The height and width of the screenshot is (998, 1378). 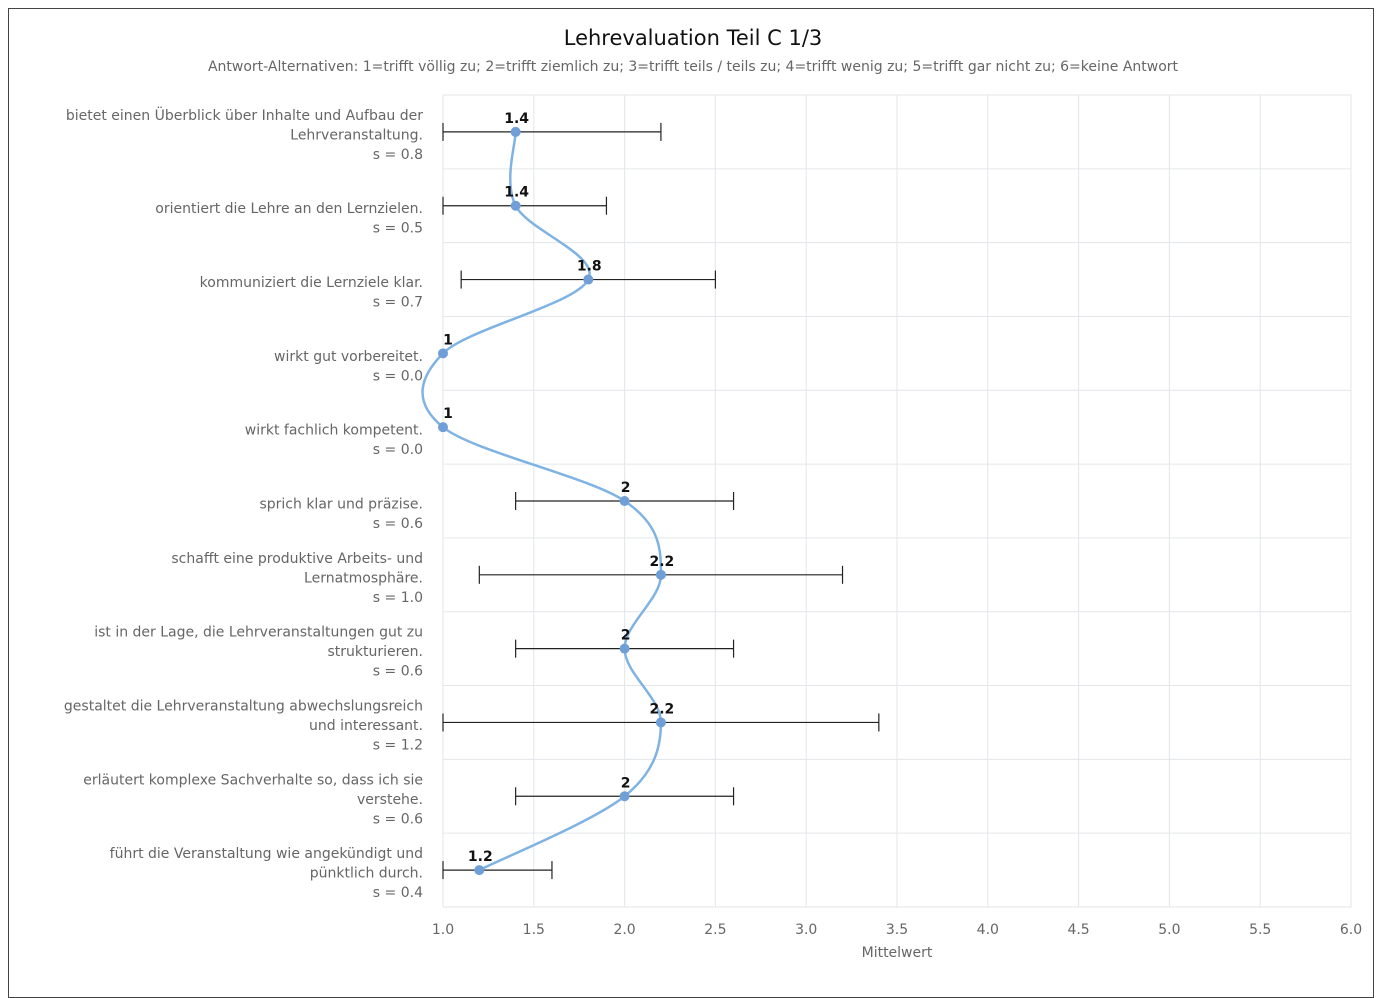 What do you see at coordinates (1078, 930) in the screenshot?
I see `x-tick-label: 4.5` at bounding box center [1078, 930].